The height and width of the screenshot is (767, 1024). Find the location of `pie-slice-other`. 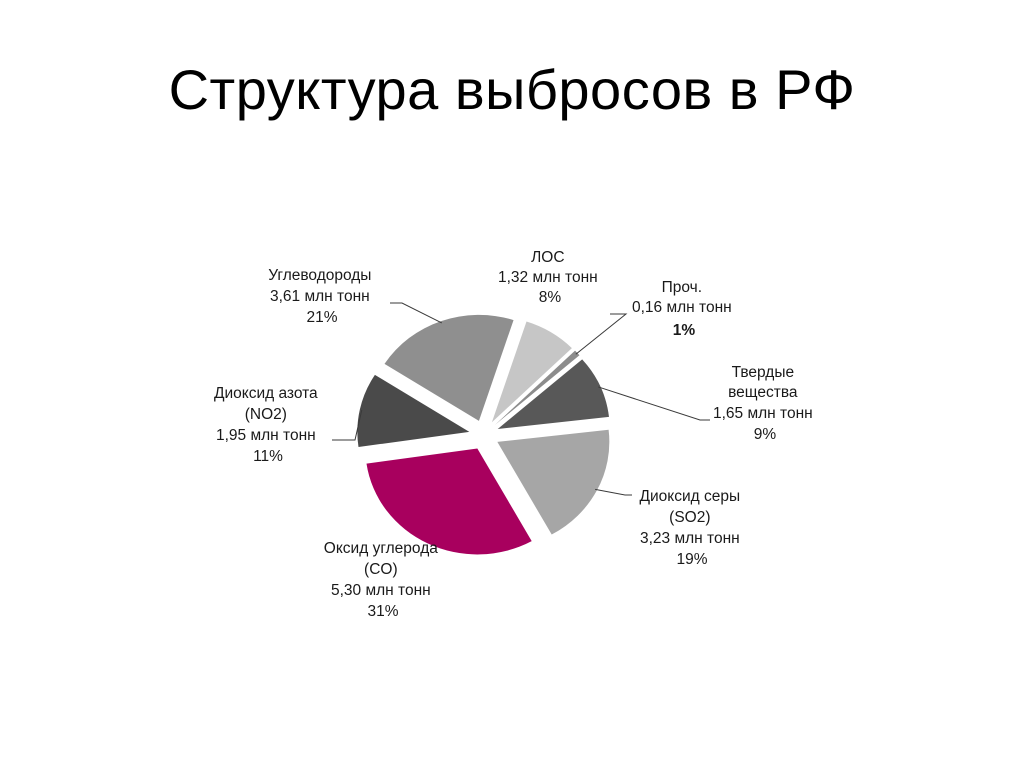

pie-slice-other is located at coordinates (537, 387).